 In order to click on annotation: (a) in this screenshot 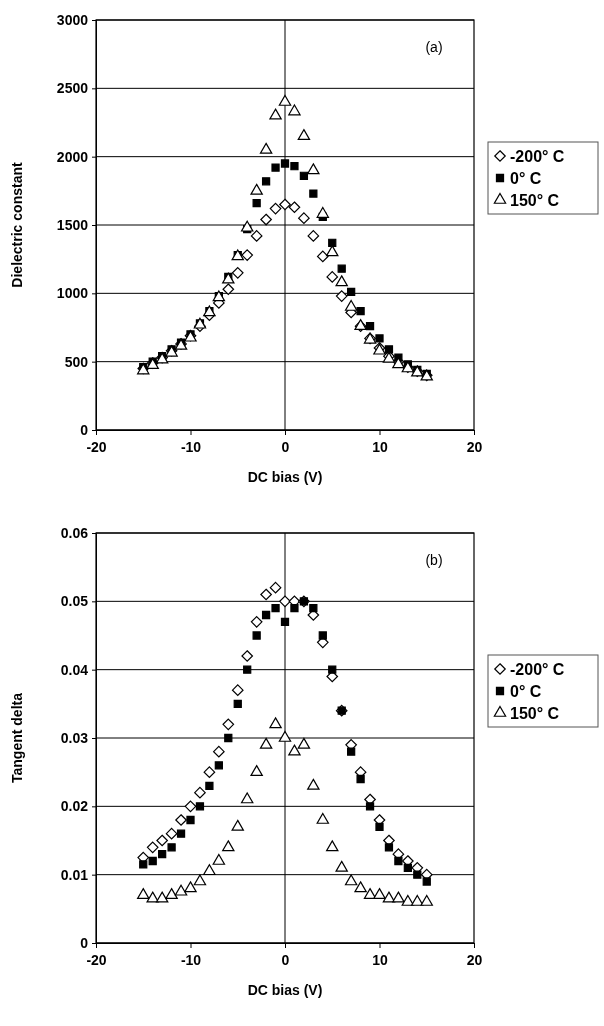, I will do `click(434, 47)`.